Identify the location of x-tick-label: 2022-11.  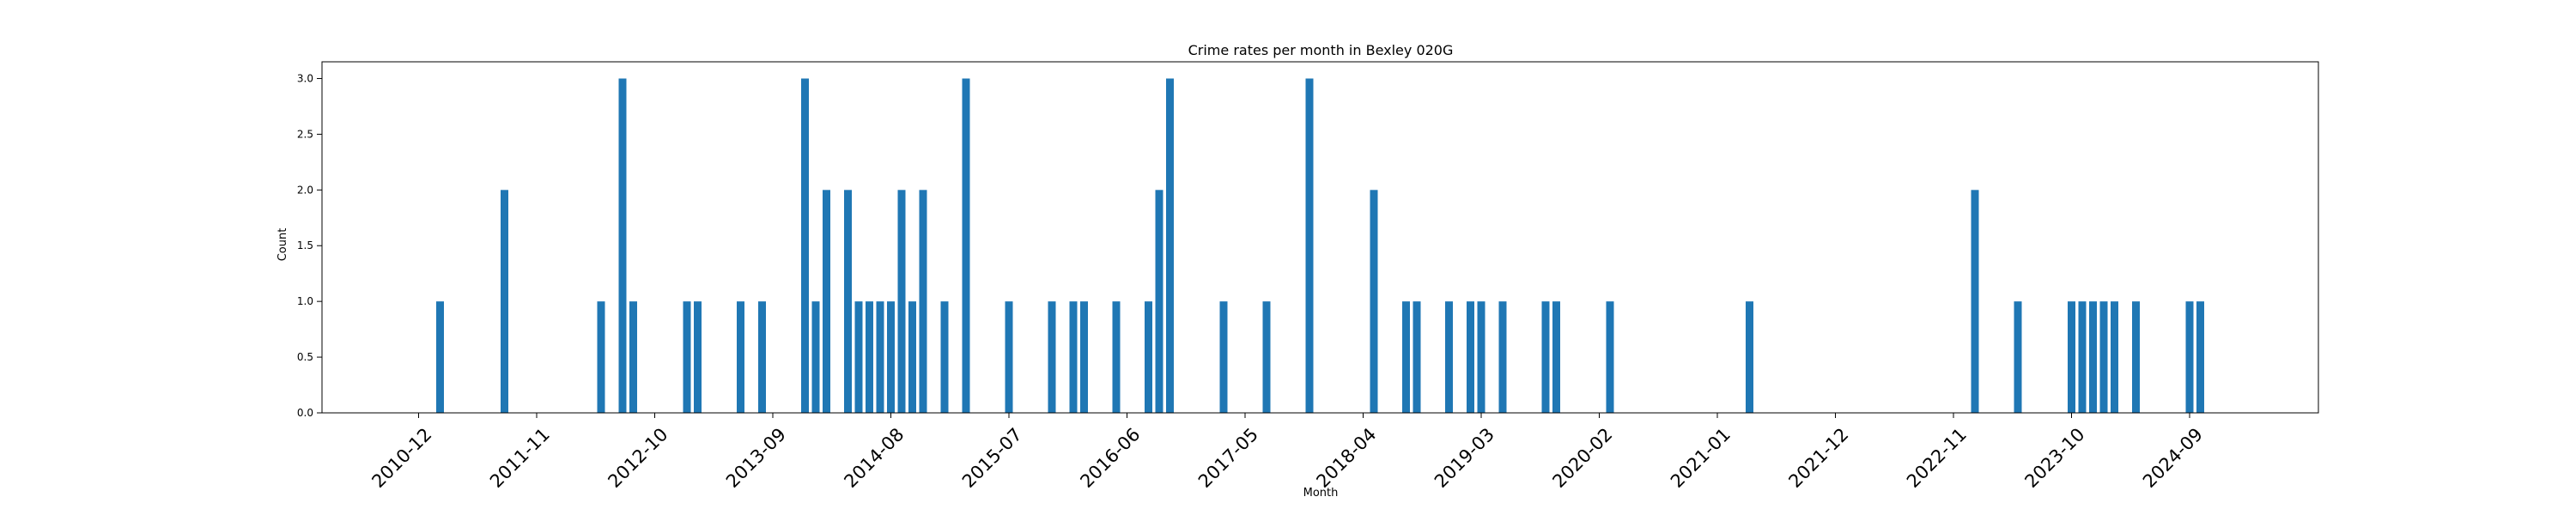
(1937, 458).